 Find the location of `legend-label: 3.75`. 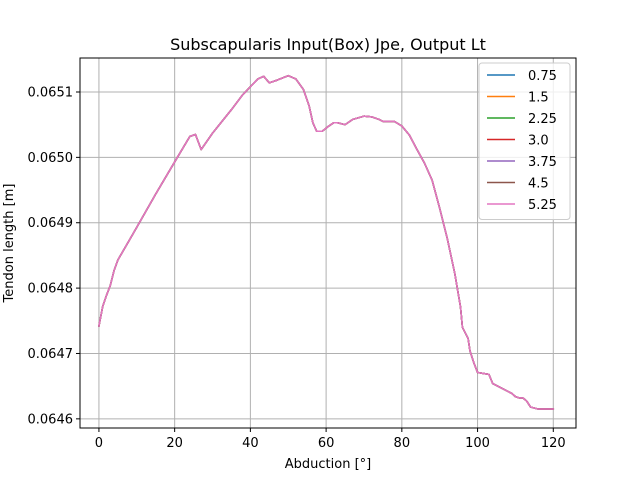

legend-label: 3.75 is located at coordinates (542, 162).